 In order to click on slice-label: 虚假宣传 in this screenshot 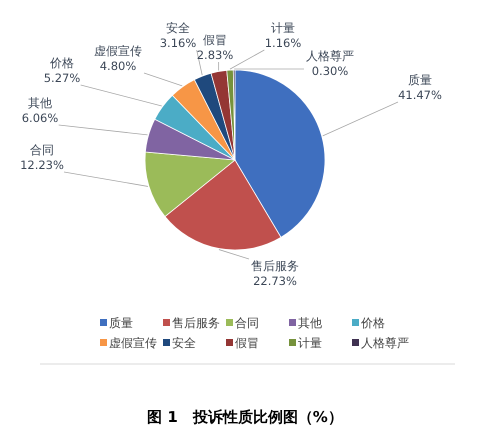, I will do `click(118, 51)`.